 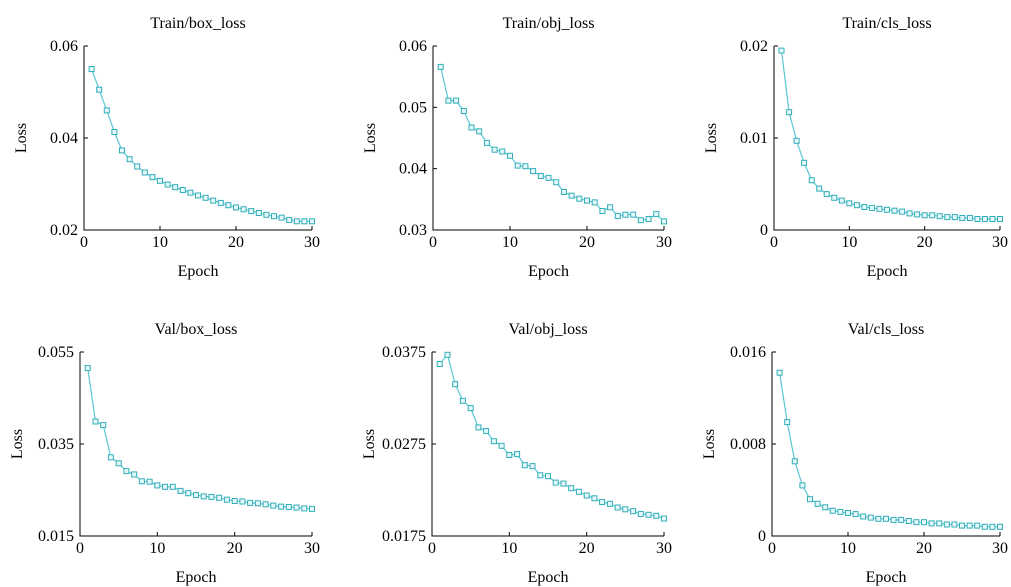 I want to click on val-cls-loss-chart: Val/cls_loss 0 10 20 30 0 0.008 0.016 Epoch Loss, so click(x=854, y=453).